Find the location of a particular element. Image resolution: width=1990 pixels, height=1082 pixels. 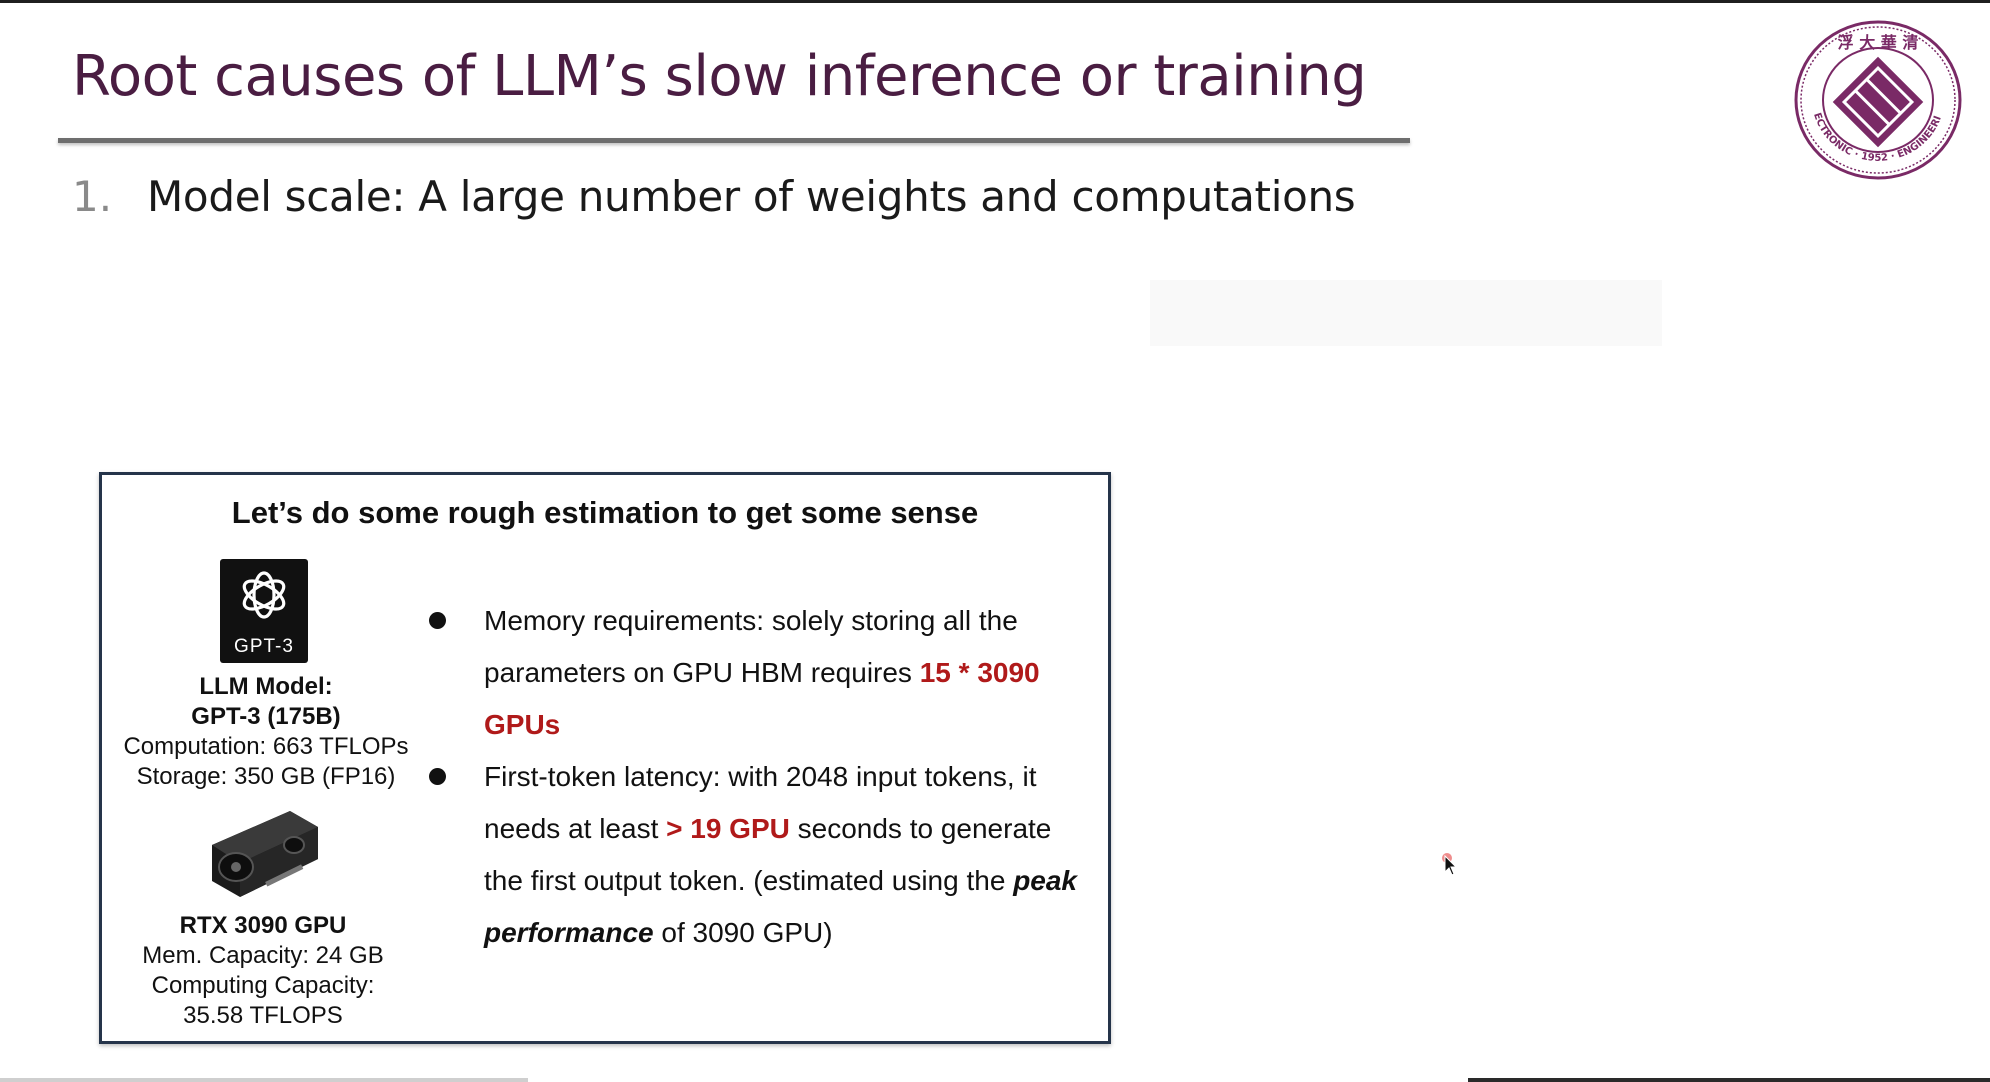

gpu-memory: Mem. Capacity: 24 GB is located at coordinates (263, 955).